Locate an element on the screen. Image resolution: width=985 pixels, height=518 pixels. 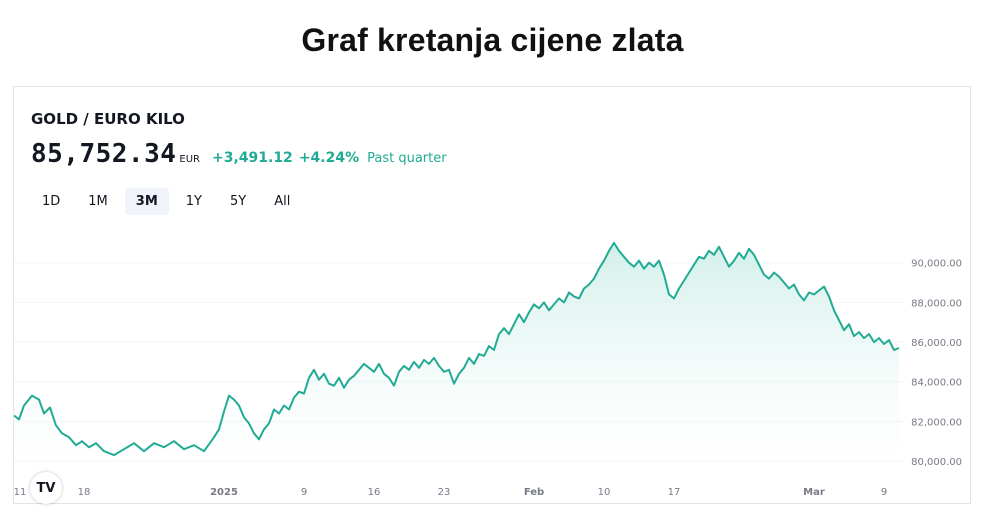
range-tab-1y: 1Y is located at coordinates (193, 201).